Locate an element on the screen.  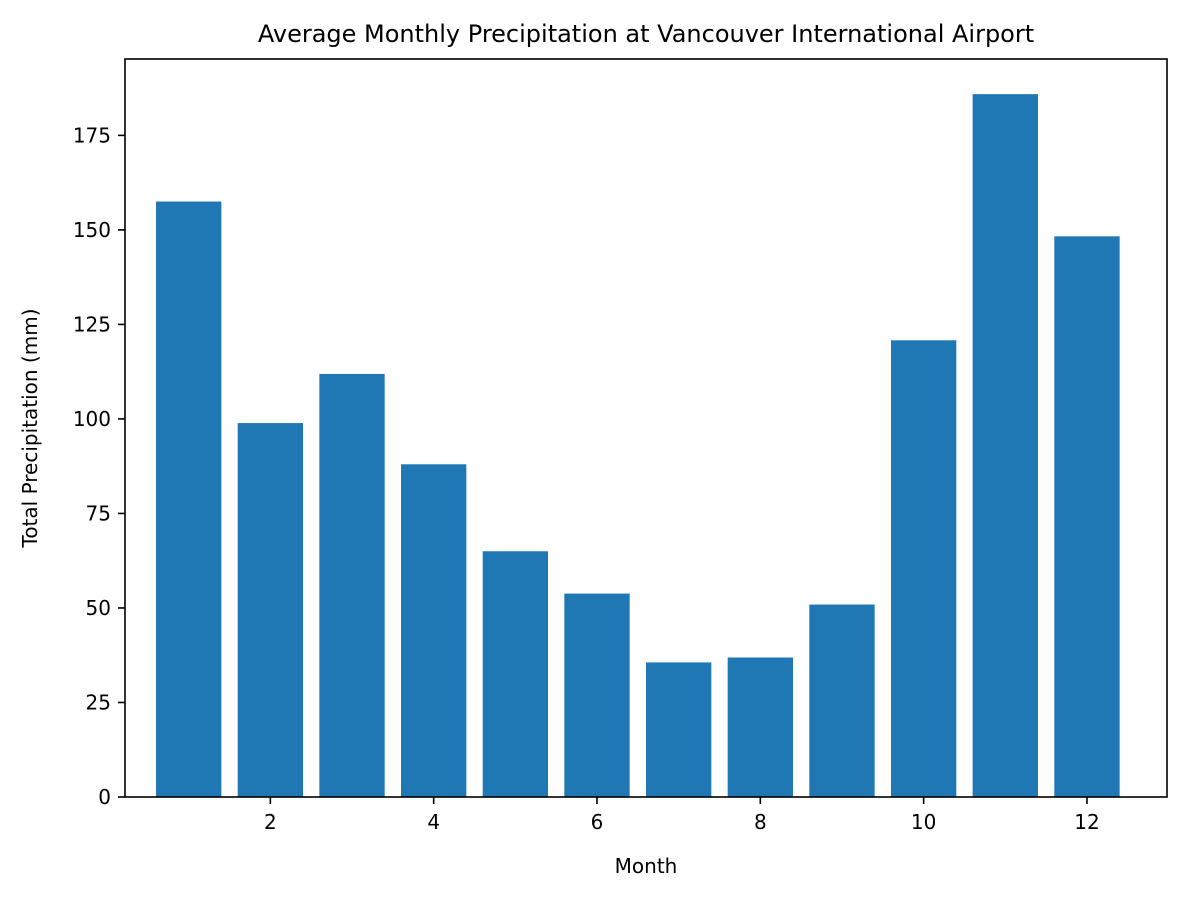
y-tick-label: 0 is located at coordinates (104, 797).